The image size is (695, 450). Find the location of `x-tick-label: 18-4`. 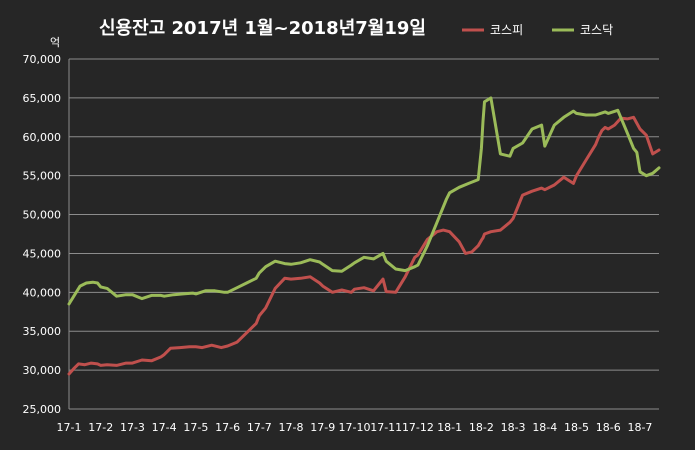

x-tick-label: 18-4 is located at coordinates (544, 427).